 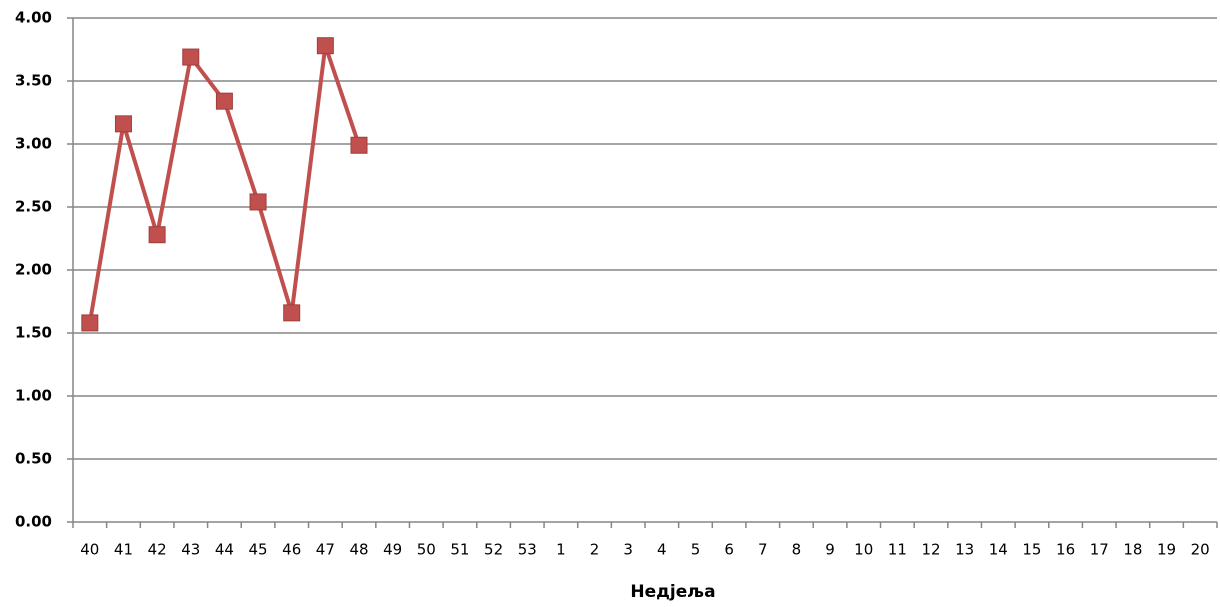 I want to click on x-tick-label: 47, so click(x=325, y=550).